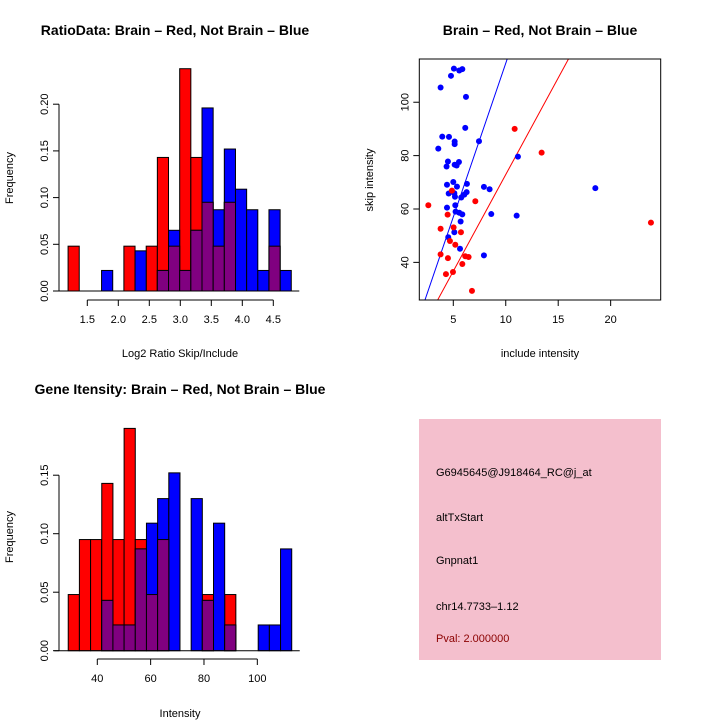  Describe the element at coordinates (405, 209) in the screenshot. I see `y-tick-label: 60` at that location.